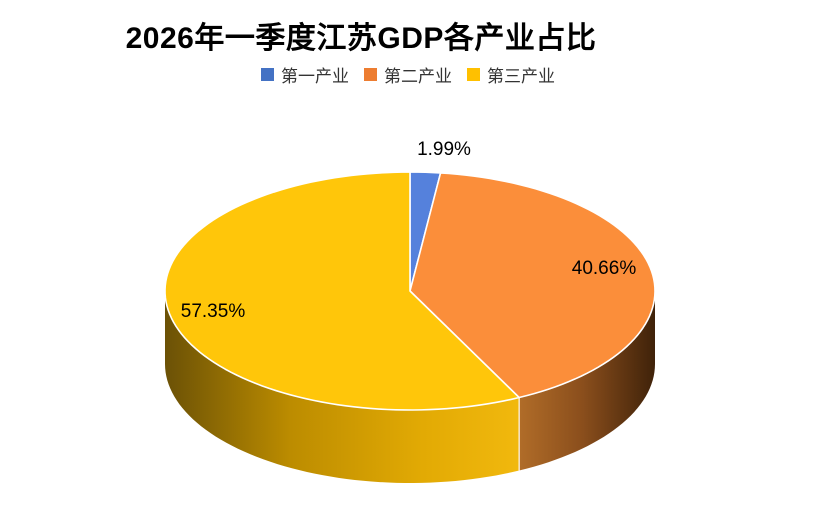  What do you see at coordinates (444, 149) in the screenshot?
I see `data-label-primary-industry: 1.99%` at bounding box center [444, 149].